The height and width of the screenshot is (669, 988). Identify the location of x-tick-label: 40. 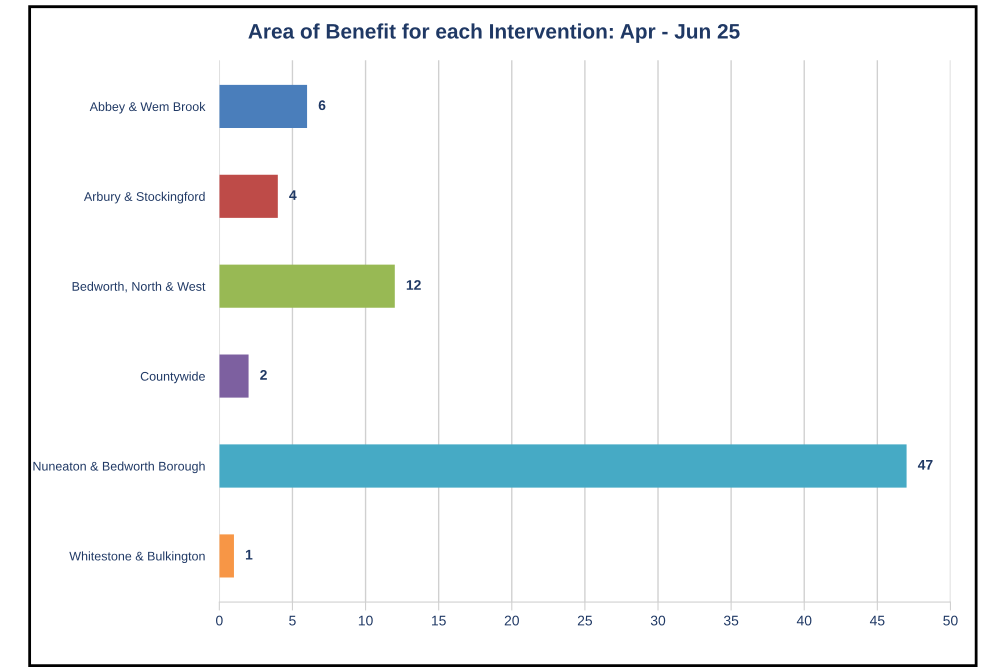
(804, 621).